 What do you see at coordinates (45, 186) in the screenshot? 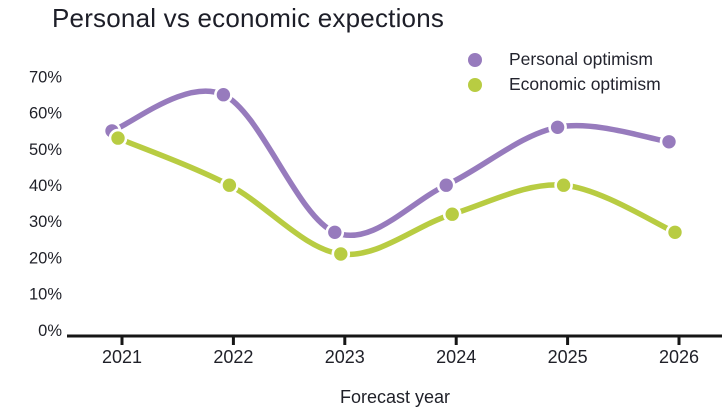
I see `y-tick-label: 40%` at bounding box center [45, 186].